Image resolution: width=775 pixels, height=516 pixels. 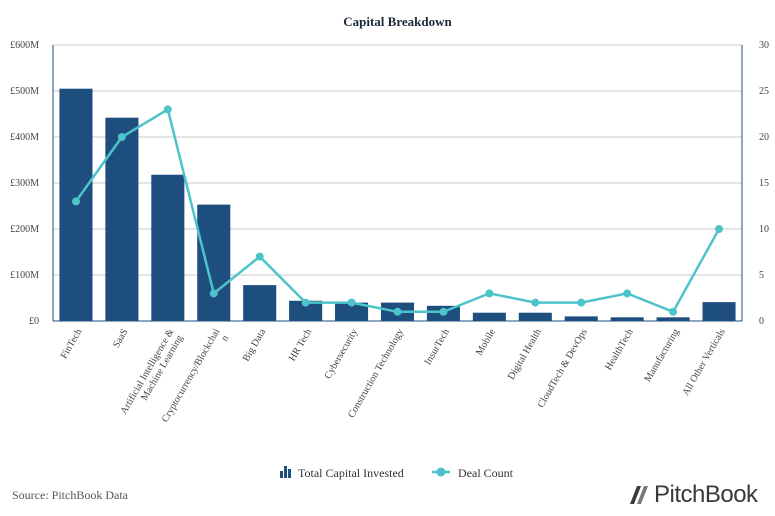 I want to click on source-note: Source: PitchBook Data, so click(x=70, y=495).